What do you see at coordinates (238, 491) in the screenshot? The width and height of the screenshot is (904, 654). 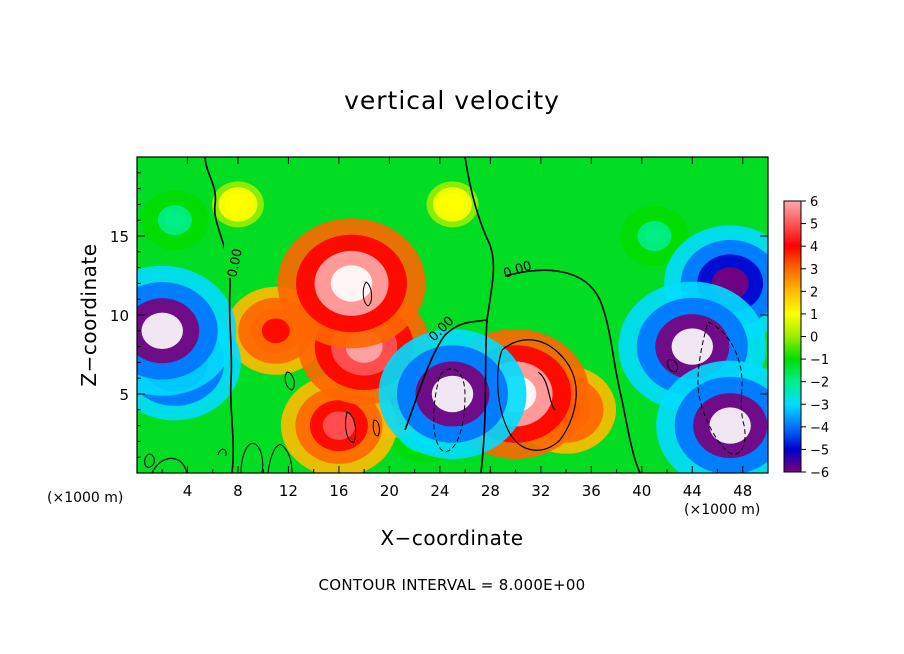 I see `x-tick-label: 8` at bounding box center [238, 491].